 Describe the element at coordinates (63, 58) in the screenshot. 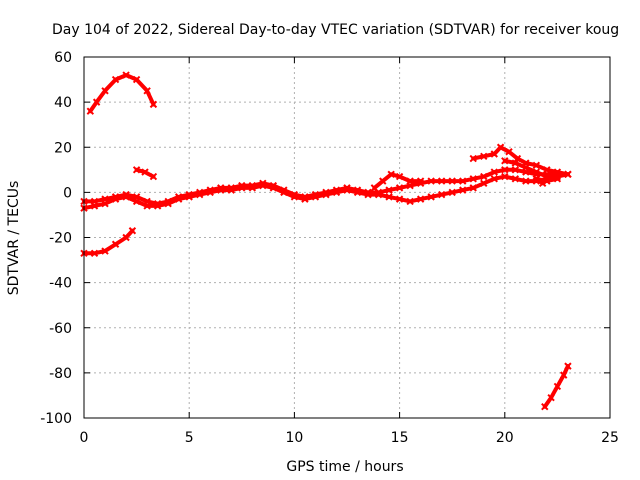

I see `y-tick-label: 60` at that location.